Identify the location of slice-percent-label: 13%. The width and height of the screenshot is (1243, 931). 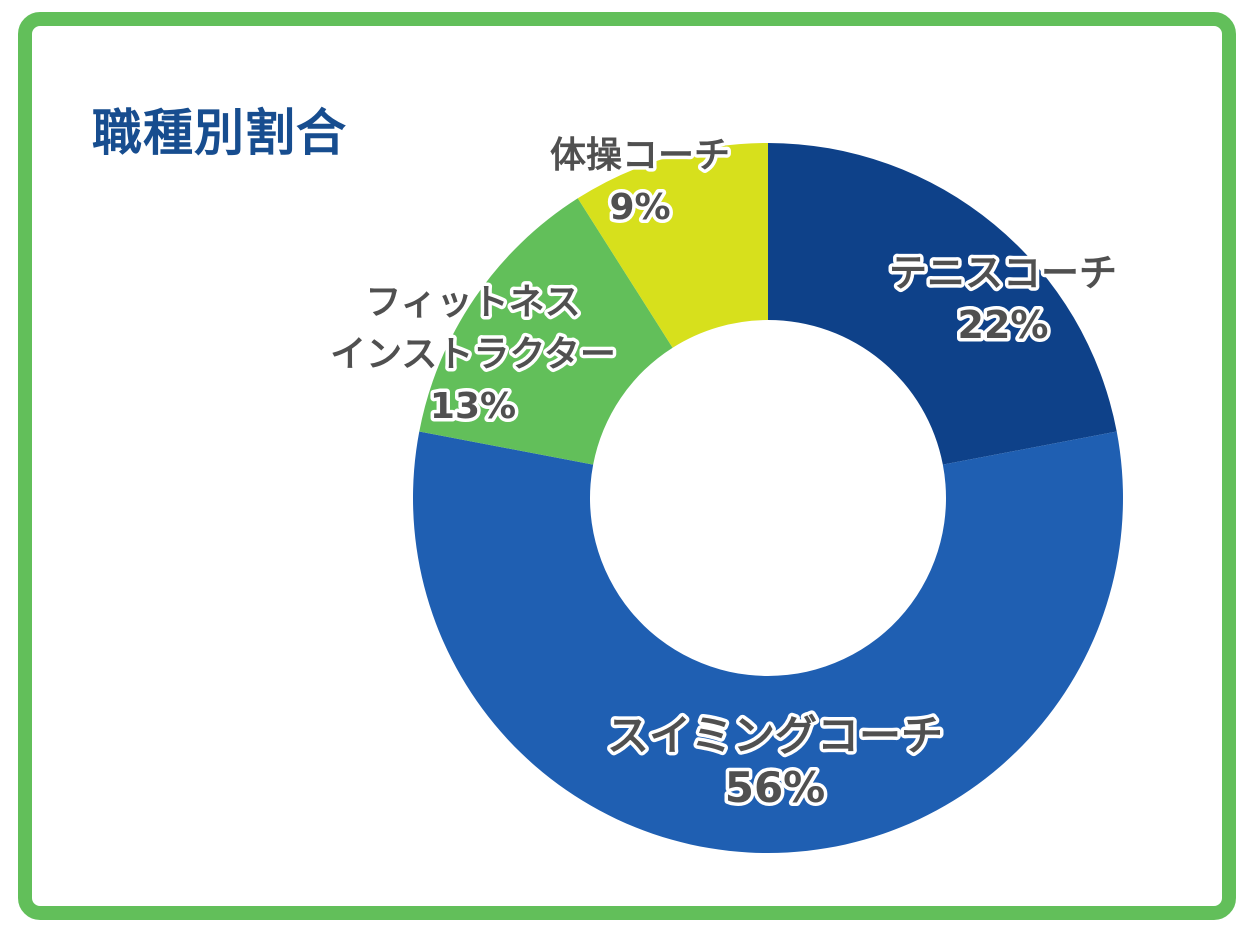
(473, 406).